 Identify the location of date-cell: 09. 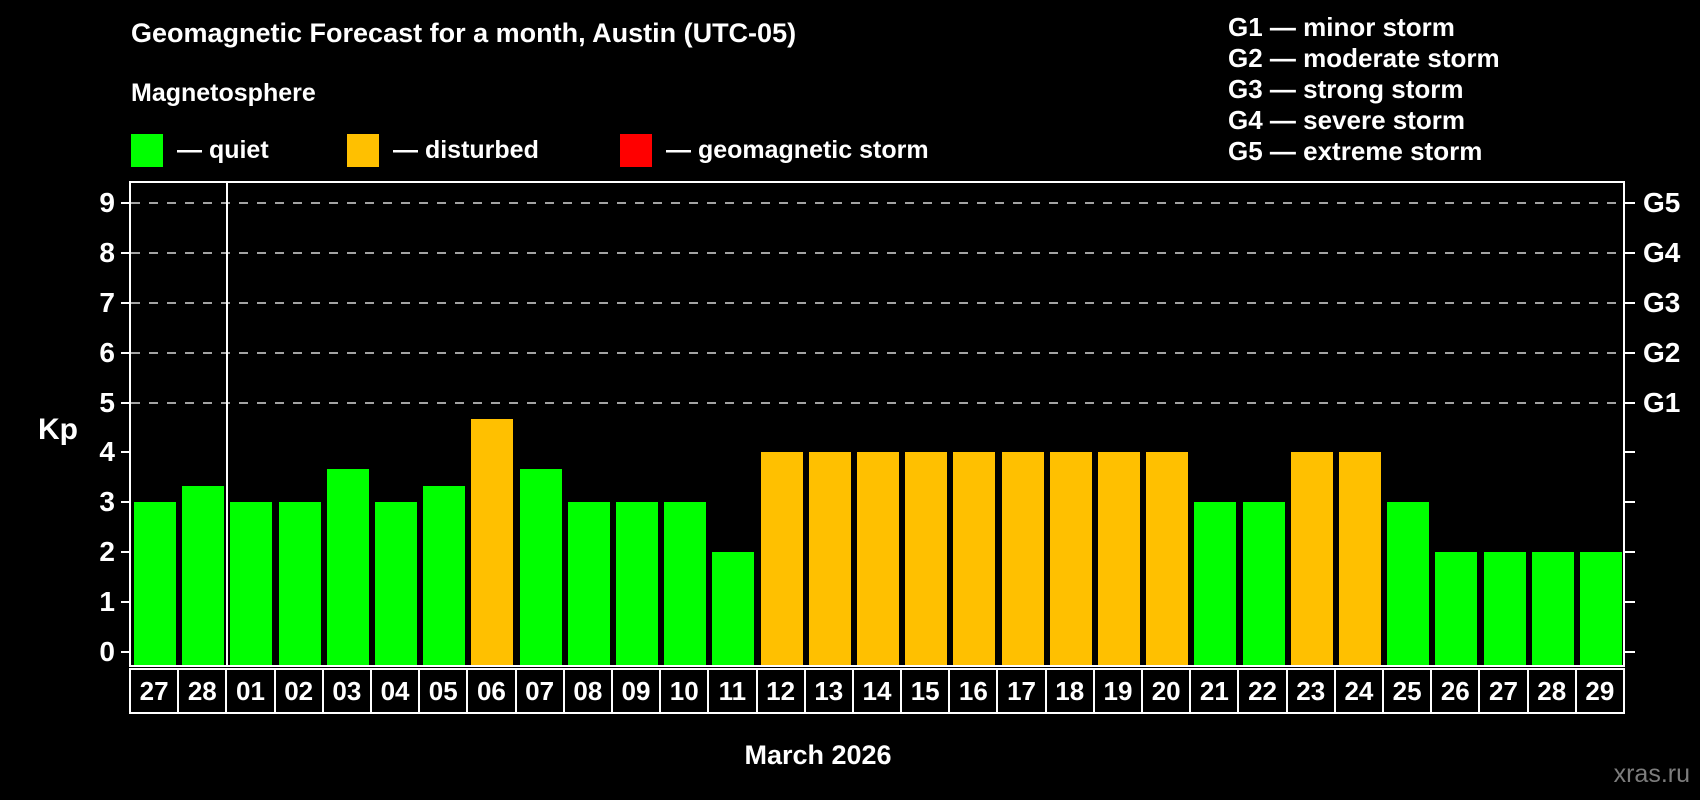
(636, 691).